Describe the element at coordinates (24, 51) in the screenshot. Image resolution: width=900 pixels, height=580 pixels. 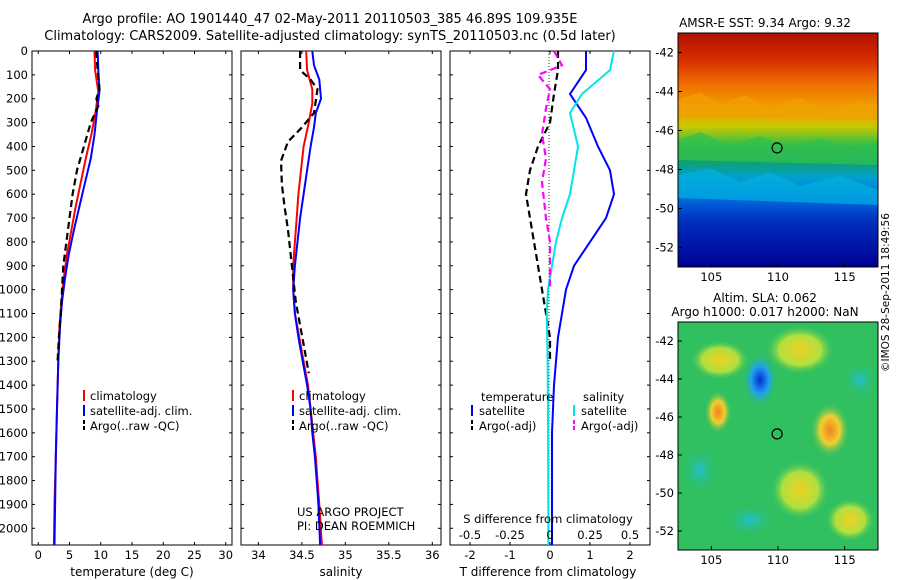
I see `depth-tick-label: 0` at that location.